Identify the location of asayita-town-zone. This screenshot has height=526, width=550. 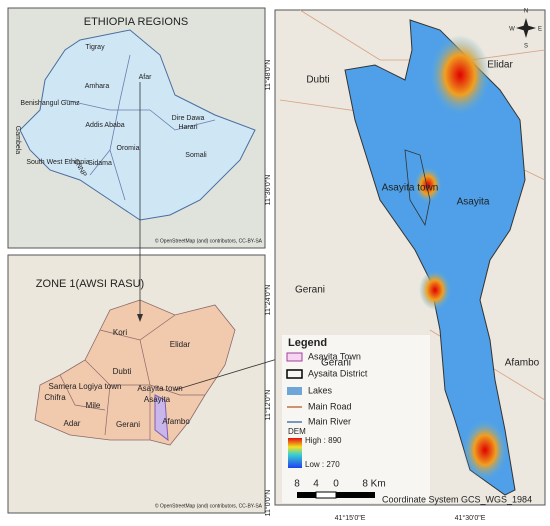
(161, 418).